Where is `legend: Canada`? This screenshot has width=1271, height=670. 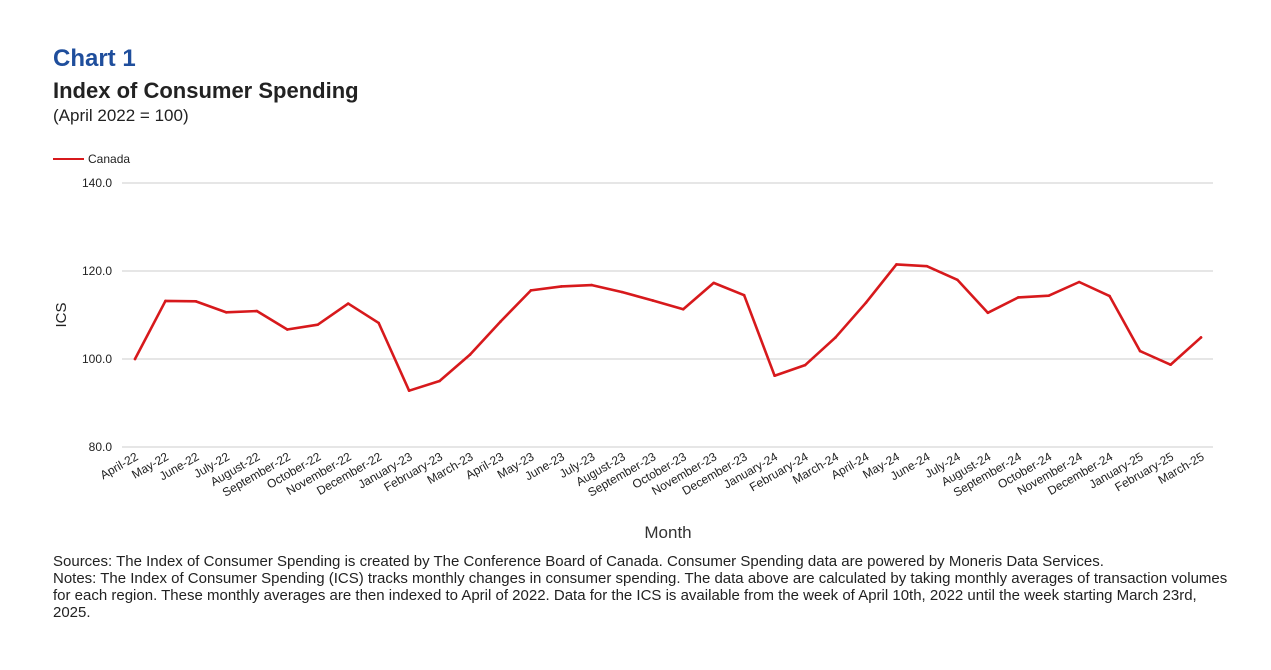
legend: Canada is located at coordinates (91, 159).